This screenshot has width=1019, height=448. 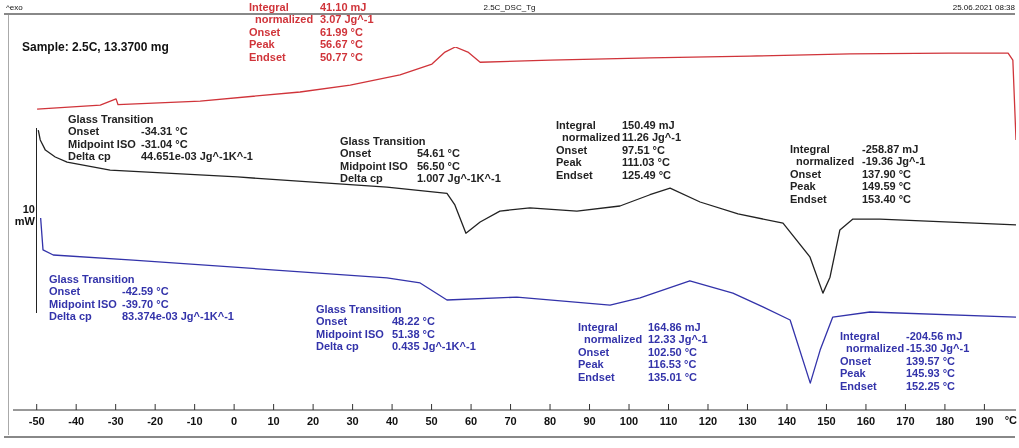 I want to click on text: 25.06.2021 08:38, so click(x=984, y=8).